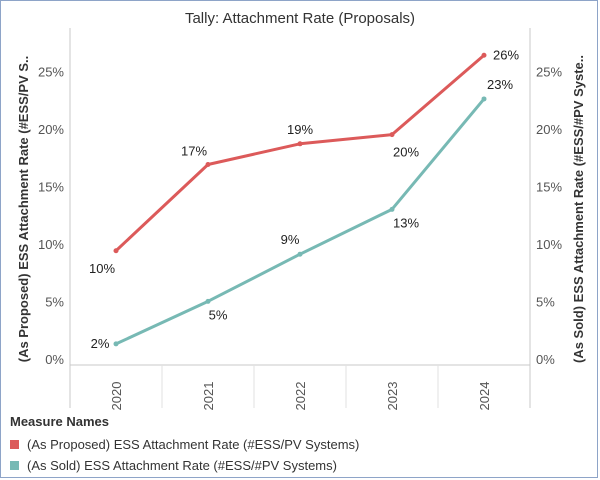 The width and height of the screenshot is (600, 480). What do you see at coordinates (54, 359) in the screenshot?
I see `y-tick-label-left: 0%` at bounding box center [54, 359].